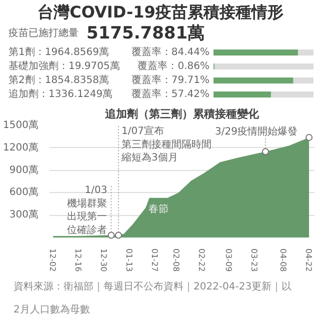 This screenshot has height=320, width=320. I want to click on y-tick-label: 第2劑：1854.8358萬, so click(58, 80).